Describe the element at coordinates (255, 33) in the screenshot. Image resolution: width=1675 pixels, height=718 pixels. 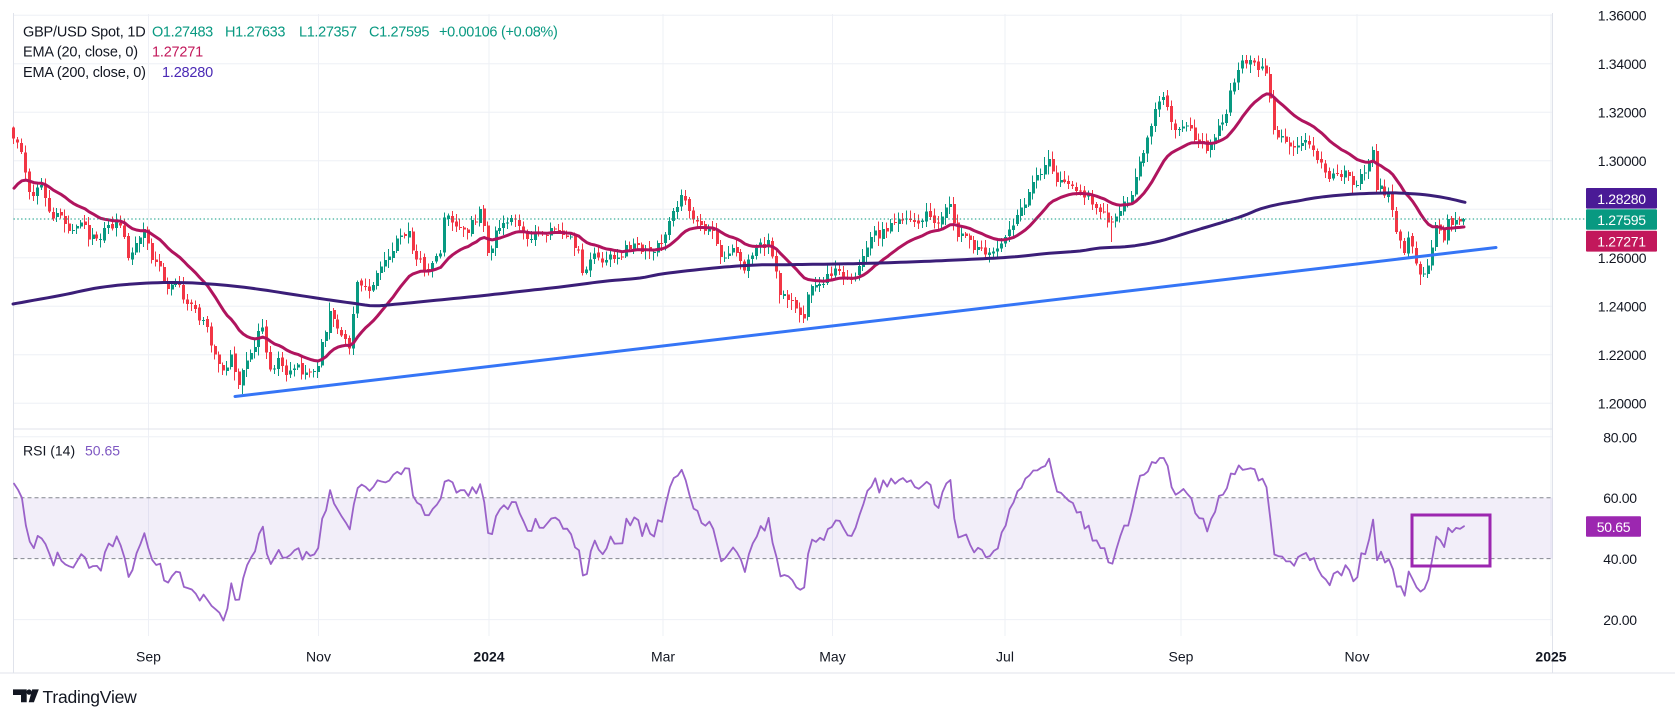
I see `svg-text: H1.27633` at that location.